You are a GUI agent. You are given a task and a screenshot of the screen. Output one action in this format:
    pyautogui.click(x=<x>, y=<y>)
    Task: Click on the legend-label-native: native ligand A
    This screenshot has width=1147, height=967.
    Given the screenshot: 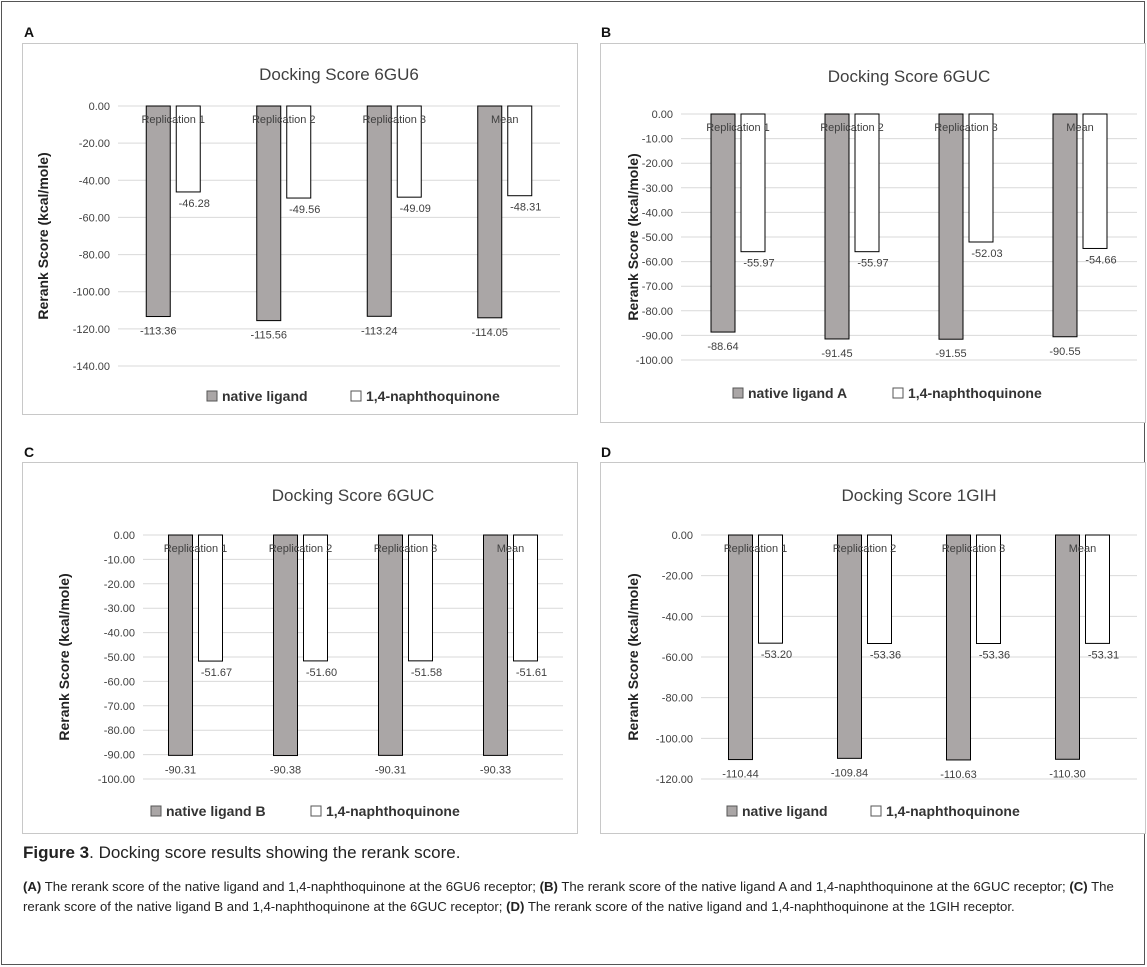 What is the action you would take?
    pyautogui.click(x=797, y=393)
    